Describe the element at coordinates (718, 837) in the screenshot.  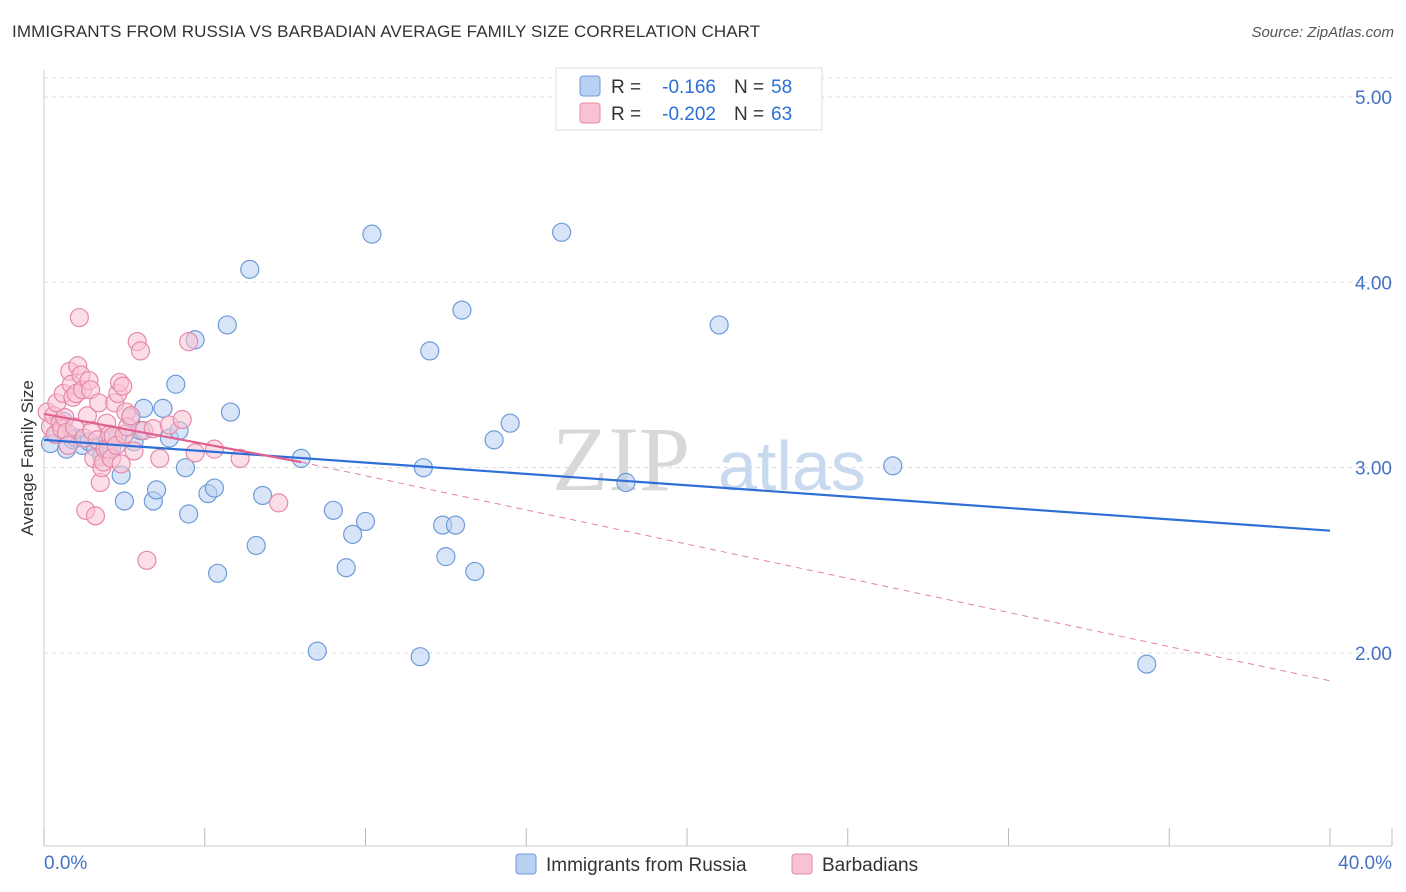
I see `x-ticks` at that location.